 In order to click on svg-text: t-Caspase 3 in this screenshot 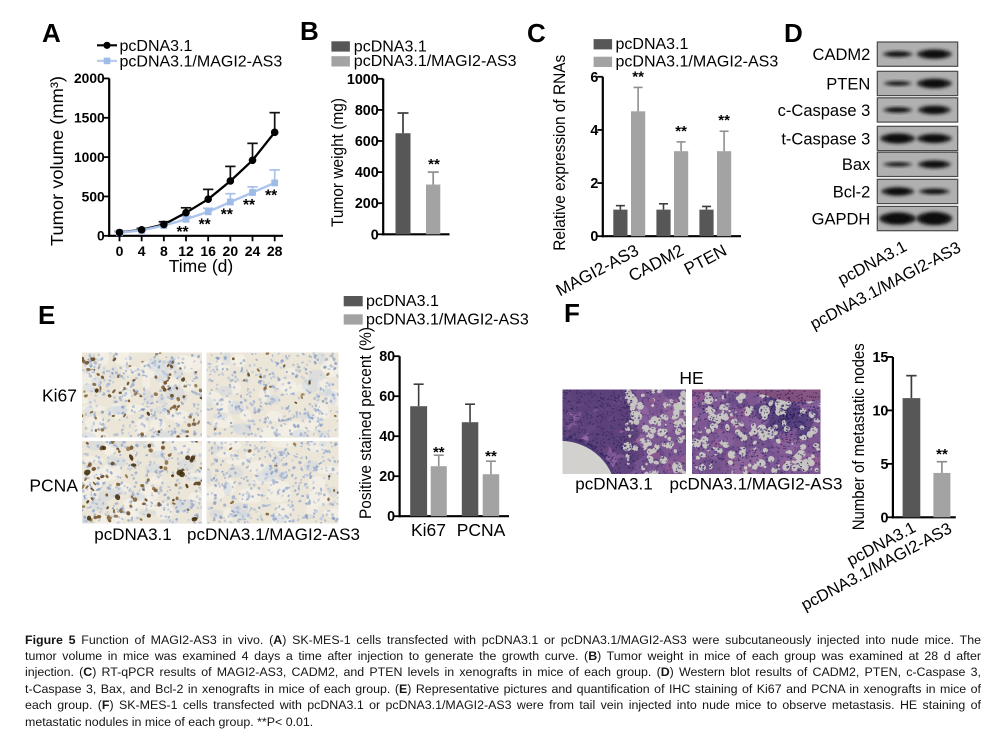, I will do `click(825, 139)`.